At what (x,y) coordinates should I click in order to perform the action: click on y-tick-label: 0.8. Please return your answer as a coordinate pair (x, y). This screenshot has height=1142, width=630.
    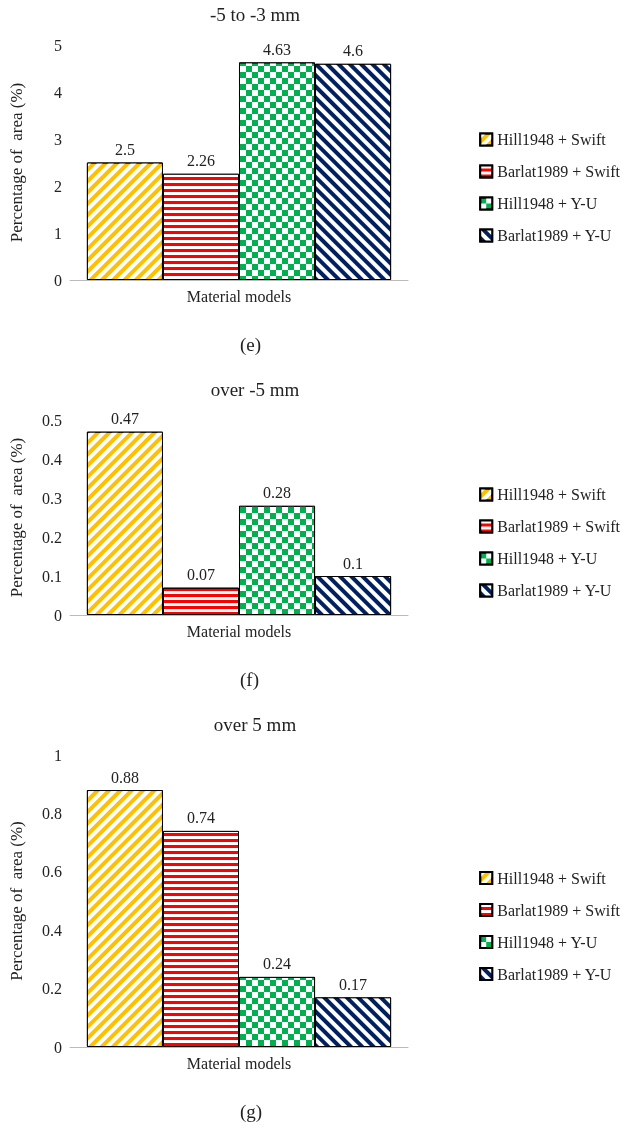
    Looking at the image, I should click on (52, 813).